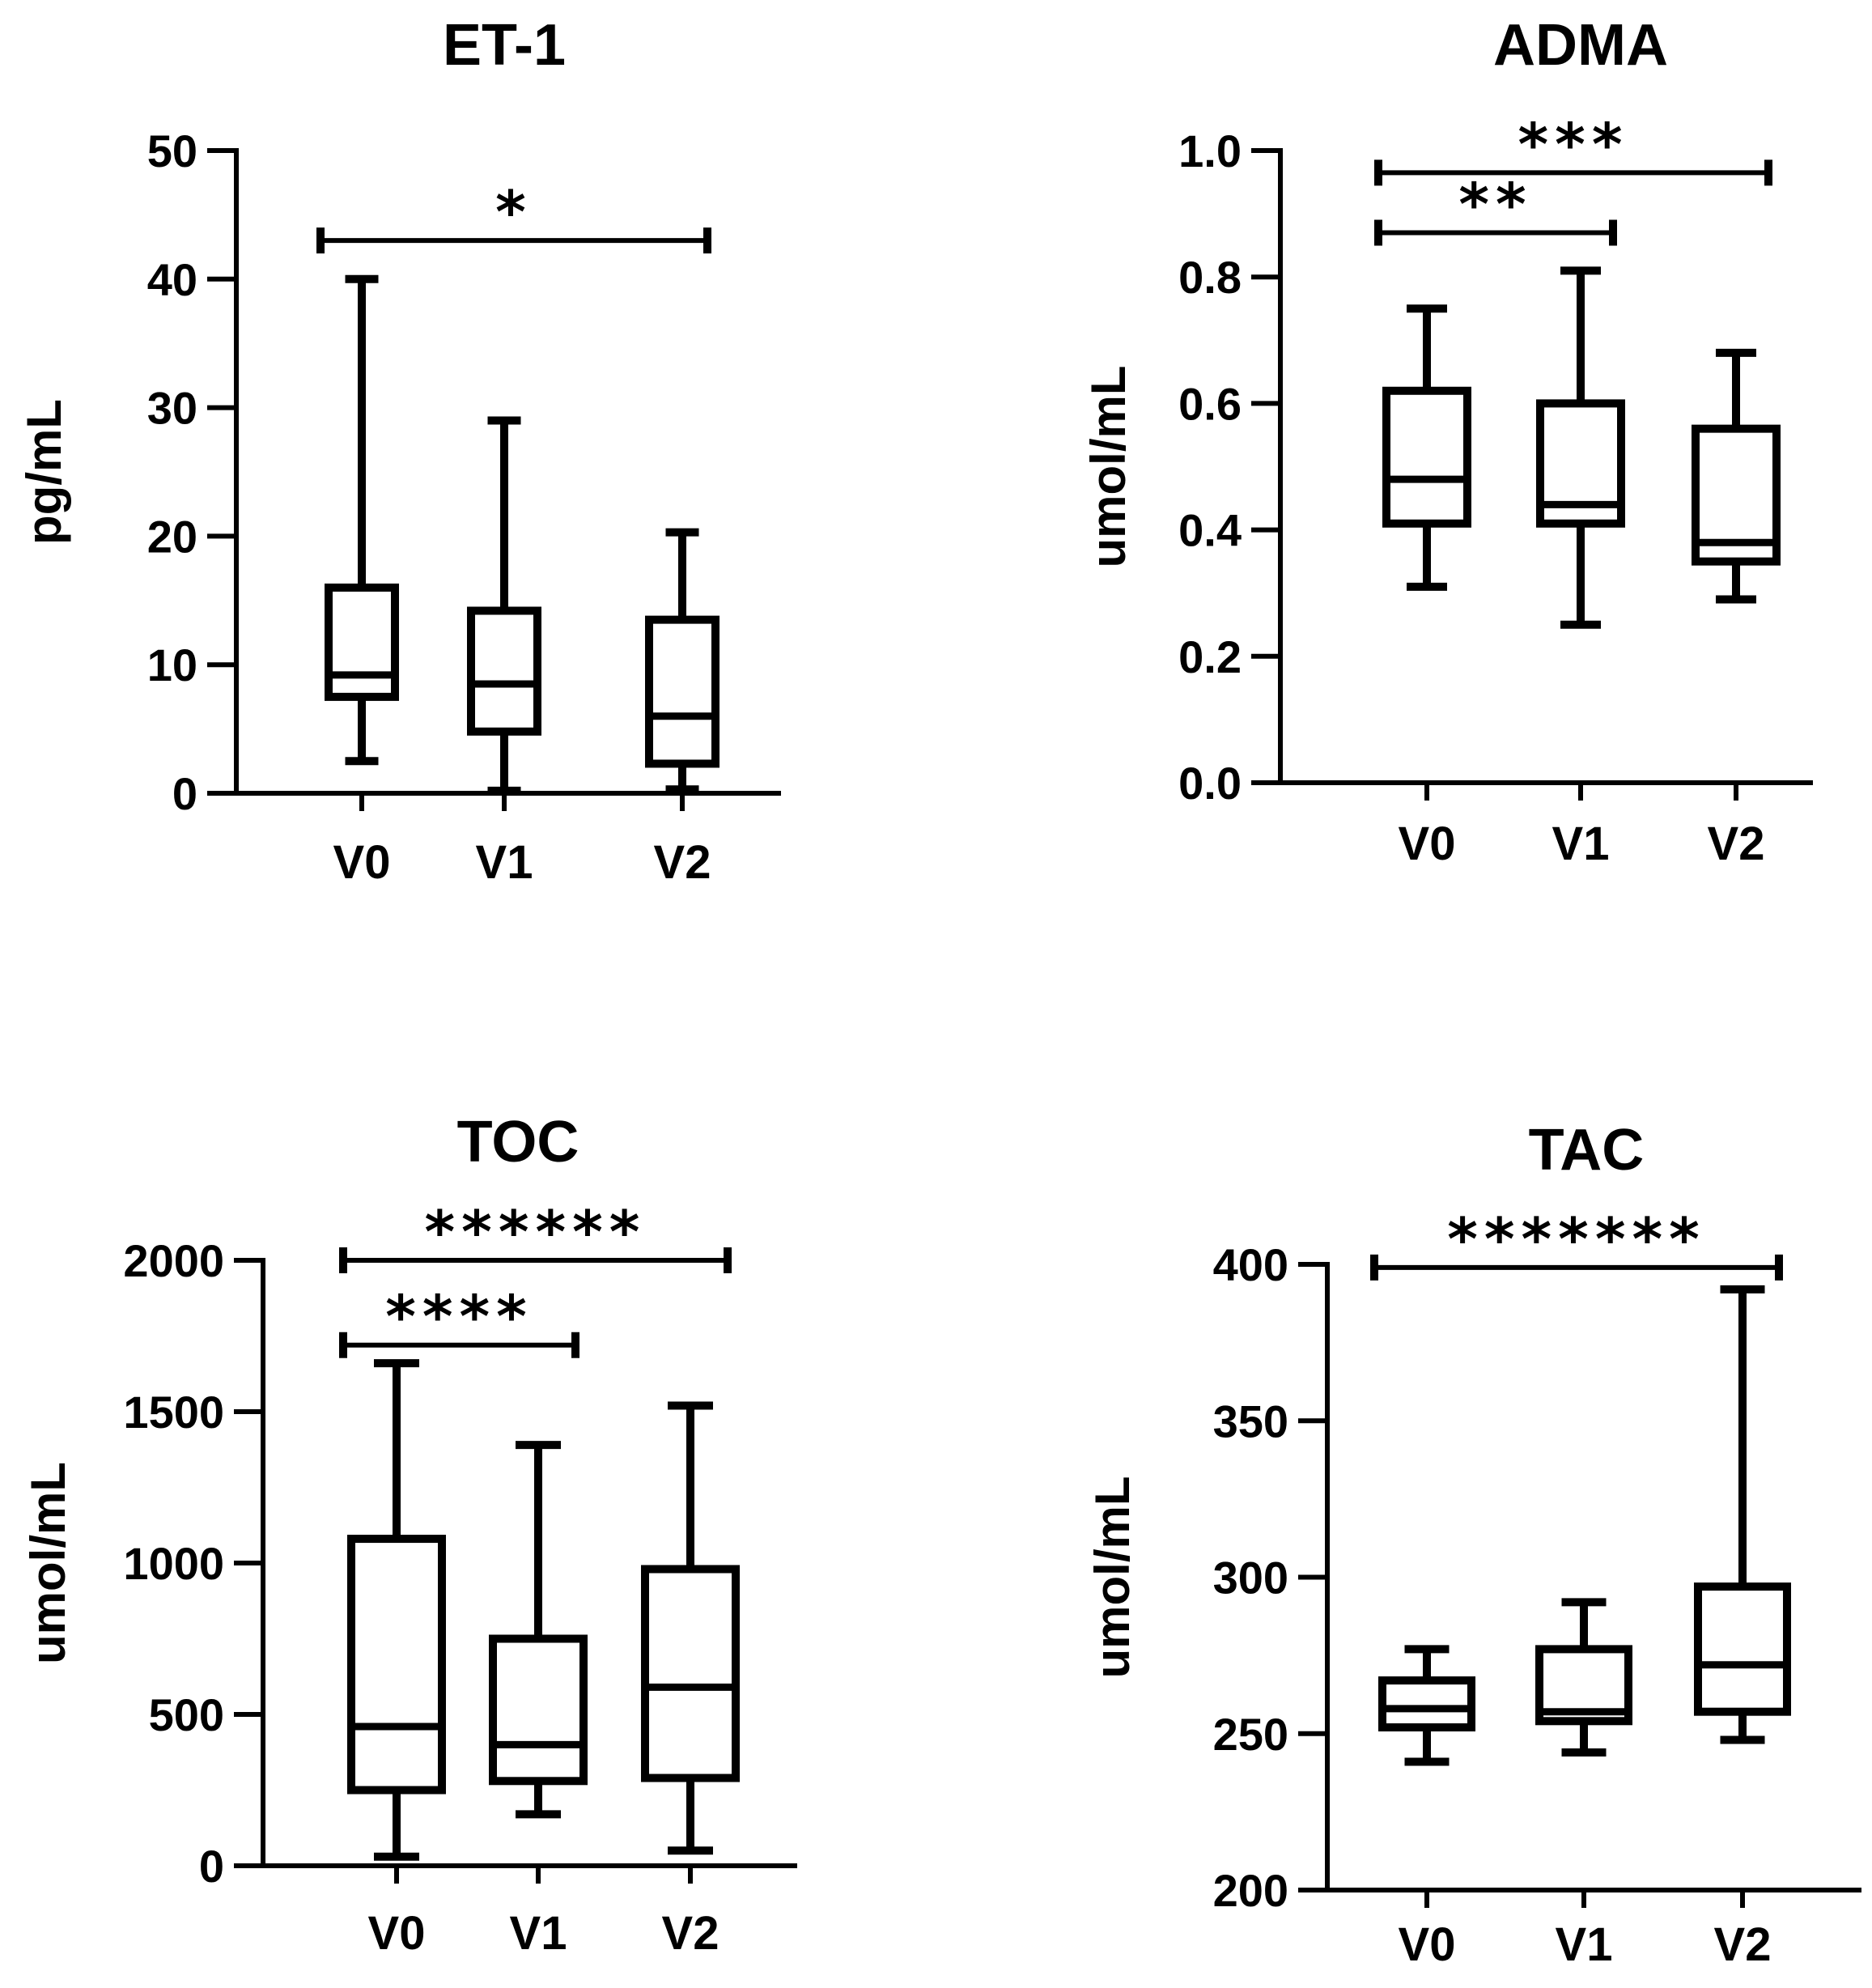 Image resolution: width=1872 pixels, height=1988 pixels. What do you see at coordinates (518, 1143) in the screenshot?
I see `chart-title: TOC` at bounding box center [518, 1143].